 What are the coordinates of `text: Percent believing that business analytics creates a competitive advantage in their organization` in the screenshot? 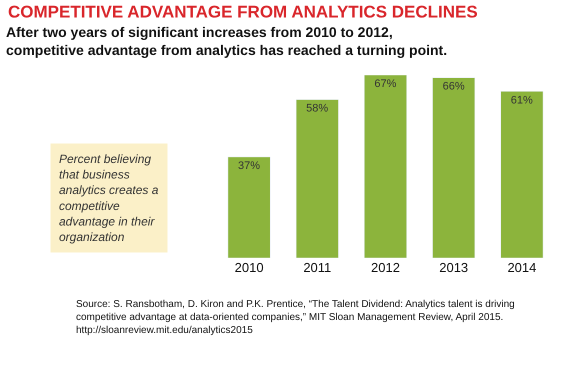 It's located at (109, 198).